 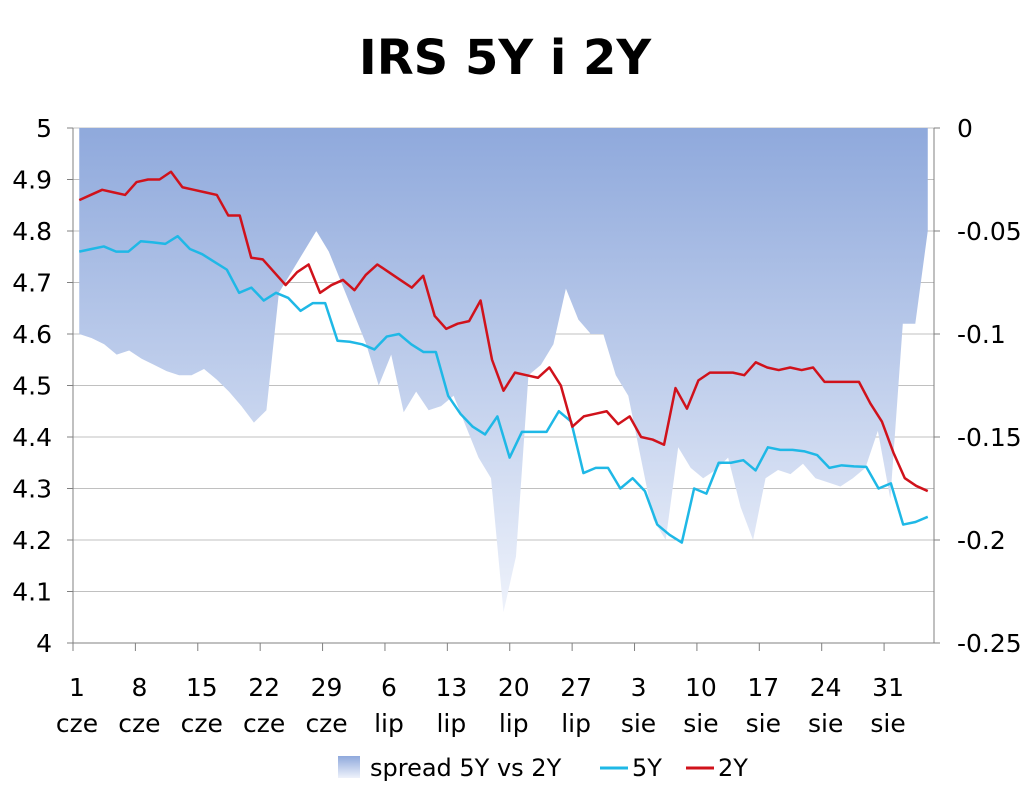 I want to click on left-tick-label: 4.8, so click(x=32, y=231).